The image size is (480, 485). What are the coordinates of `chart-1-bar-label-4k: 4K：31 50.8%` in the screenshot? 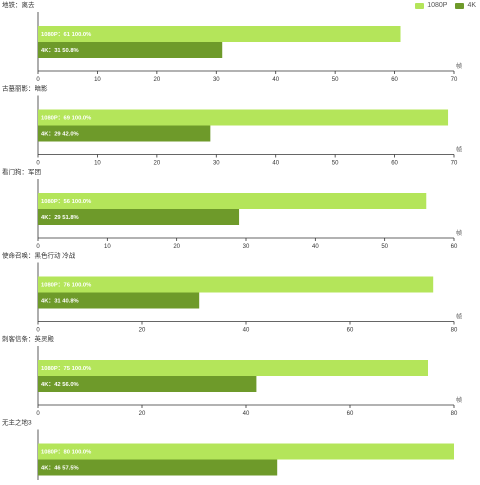 It's located at (60, 51).